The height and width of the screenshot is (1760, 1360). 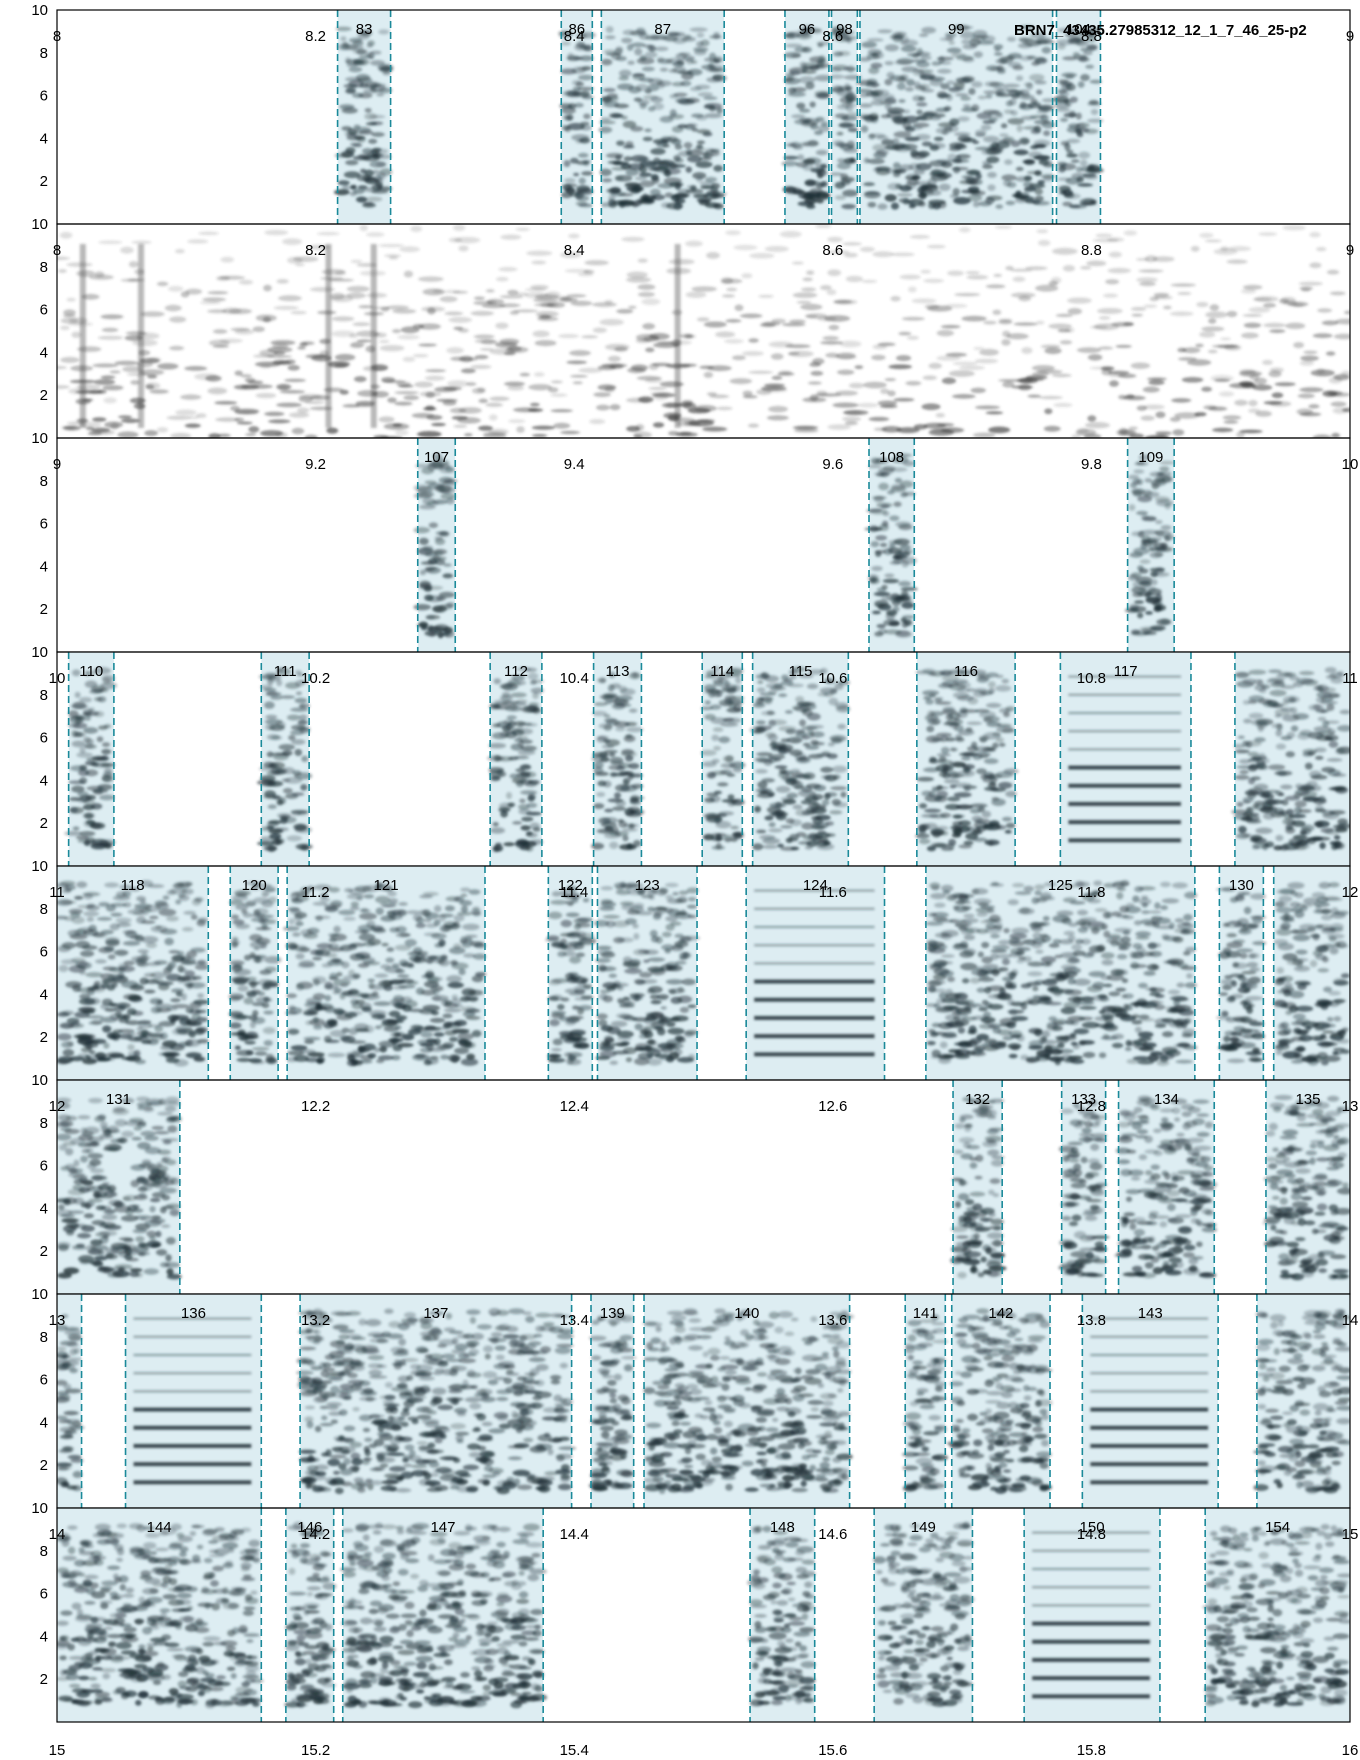 I want to click on segment-label: 140, so click(x=746, y=1313).